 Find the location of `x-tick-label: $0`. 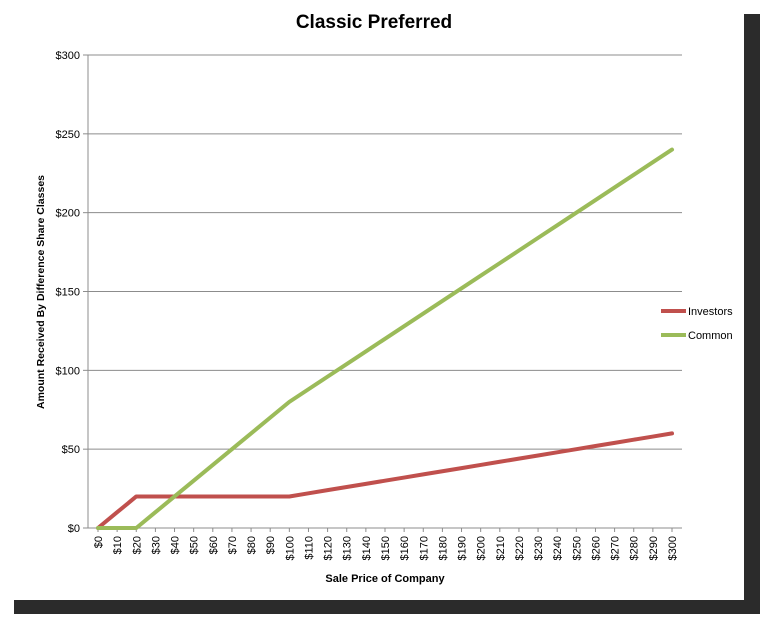

x-tick-label: $0 is located at coordinates (99, 542).